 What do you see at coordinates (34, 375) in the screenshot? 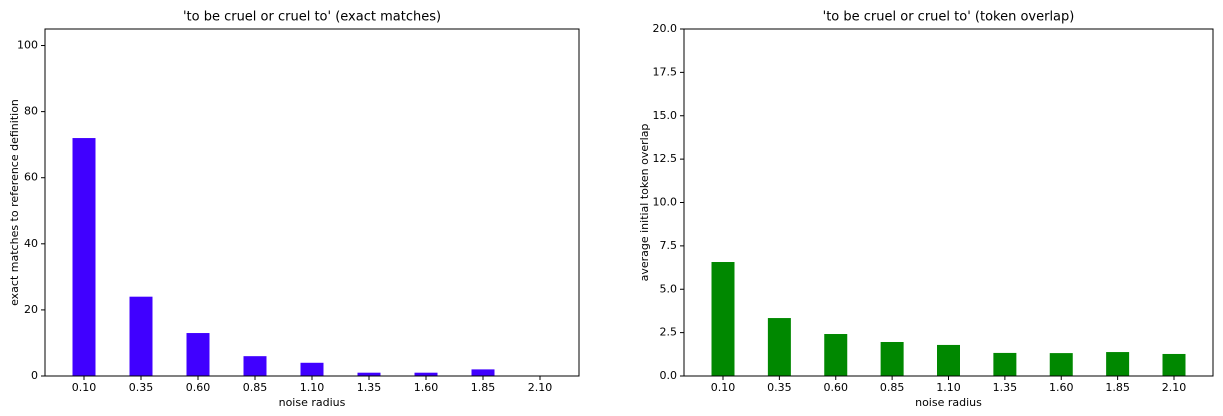
I see `y-tick-label: 0` at bounding box center [34, 375].